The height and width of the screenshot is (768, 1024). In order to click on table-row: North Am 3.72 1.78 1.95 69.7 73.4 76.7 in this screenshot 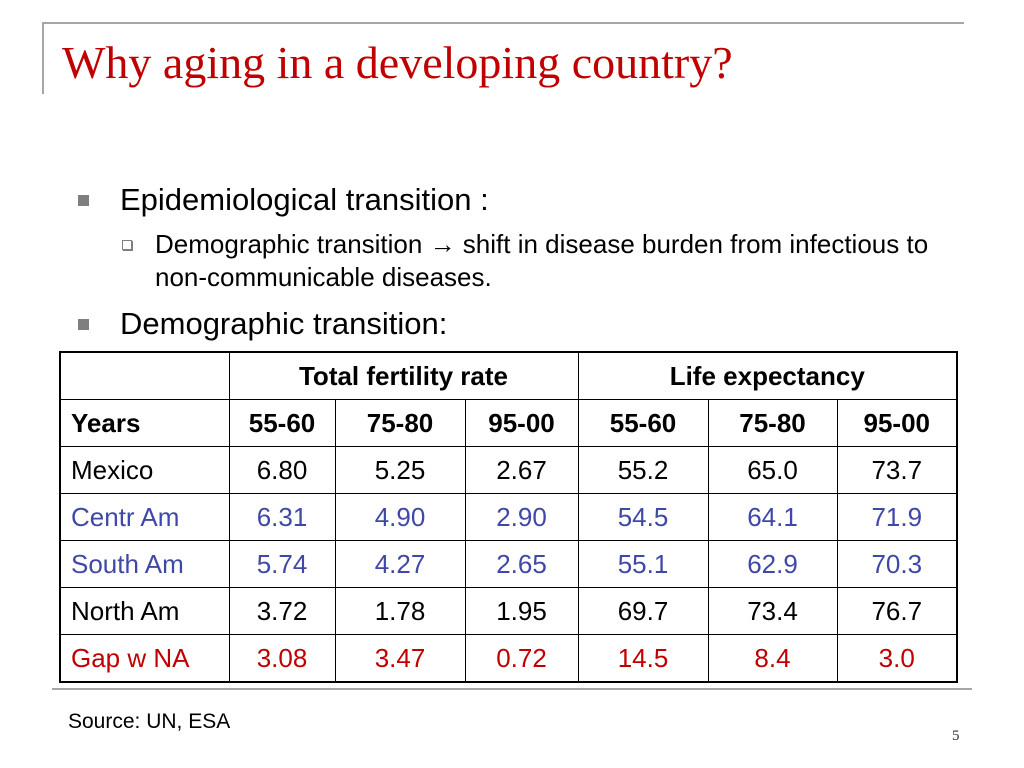, I will do `click(508, 611)`.